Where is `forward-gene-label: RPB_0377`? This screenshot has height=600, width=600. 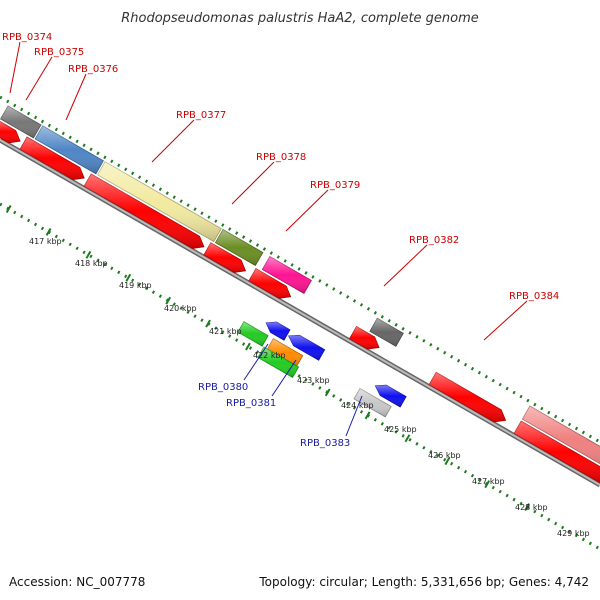 forward-gene-label: RPB_0377 is located at coordinates (201, 115).